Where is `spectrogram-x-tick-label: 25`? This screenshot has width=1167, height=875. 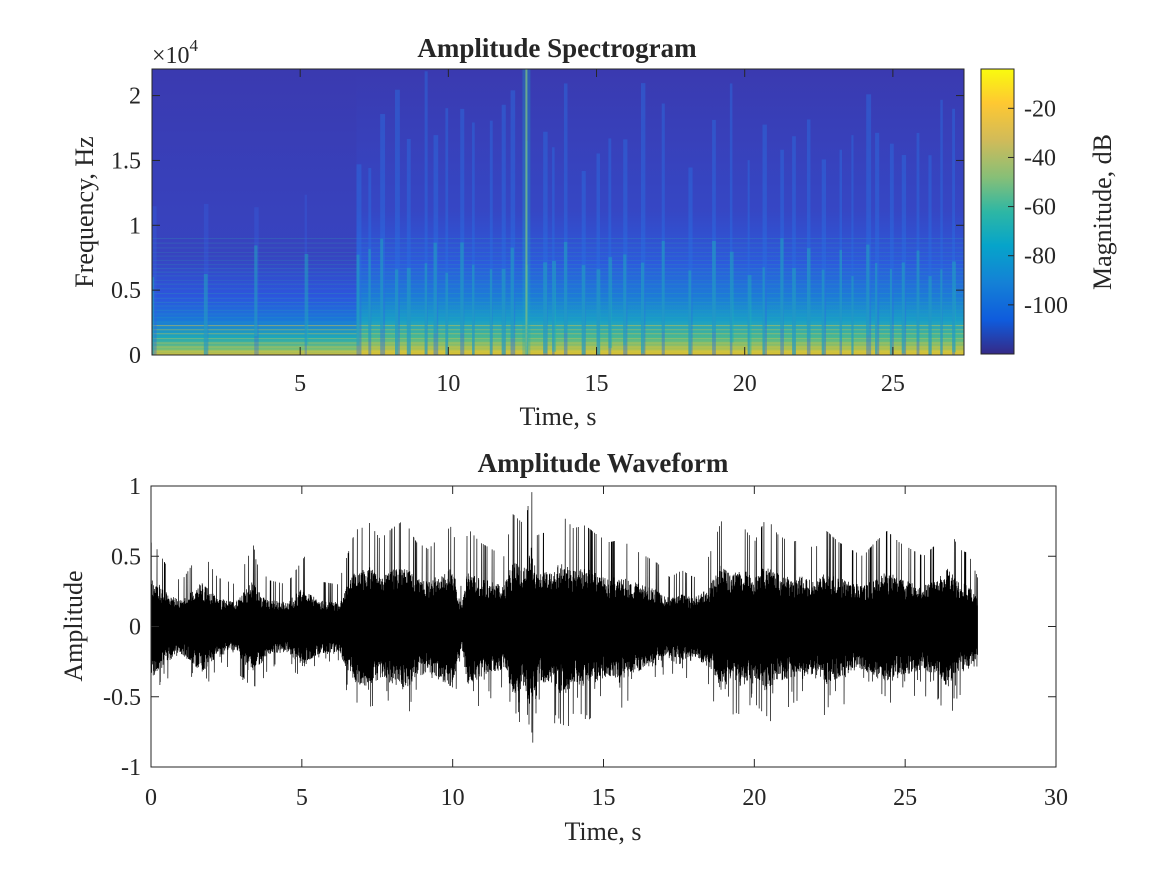 spectrogram-x-tick-label: 25 is located at coordinates (893, 384).